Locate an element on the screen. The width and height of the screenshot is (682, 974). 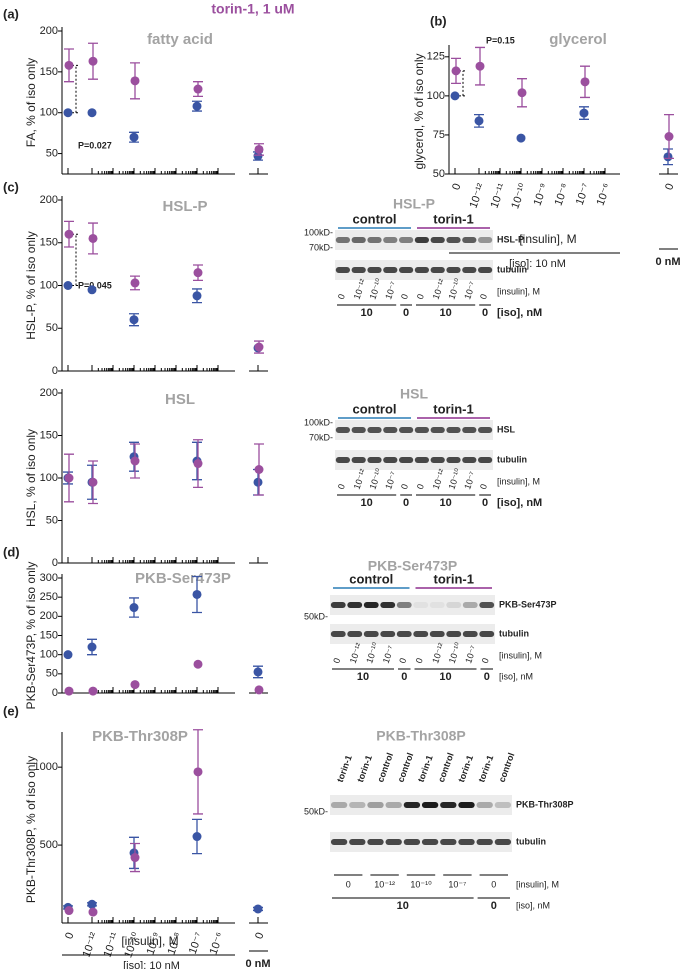
x-tick-label: 10⁻⁸ is located at coordinates (562, 194).